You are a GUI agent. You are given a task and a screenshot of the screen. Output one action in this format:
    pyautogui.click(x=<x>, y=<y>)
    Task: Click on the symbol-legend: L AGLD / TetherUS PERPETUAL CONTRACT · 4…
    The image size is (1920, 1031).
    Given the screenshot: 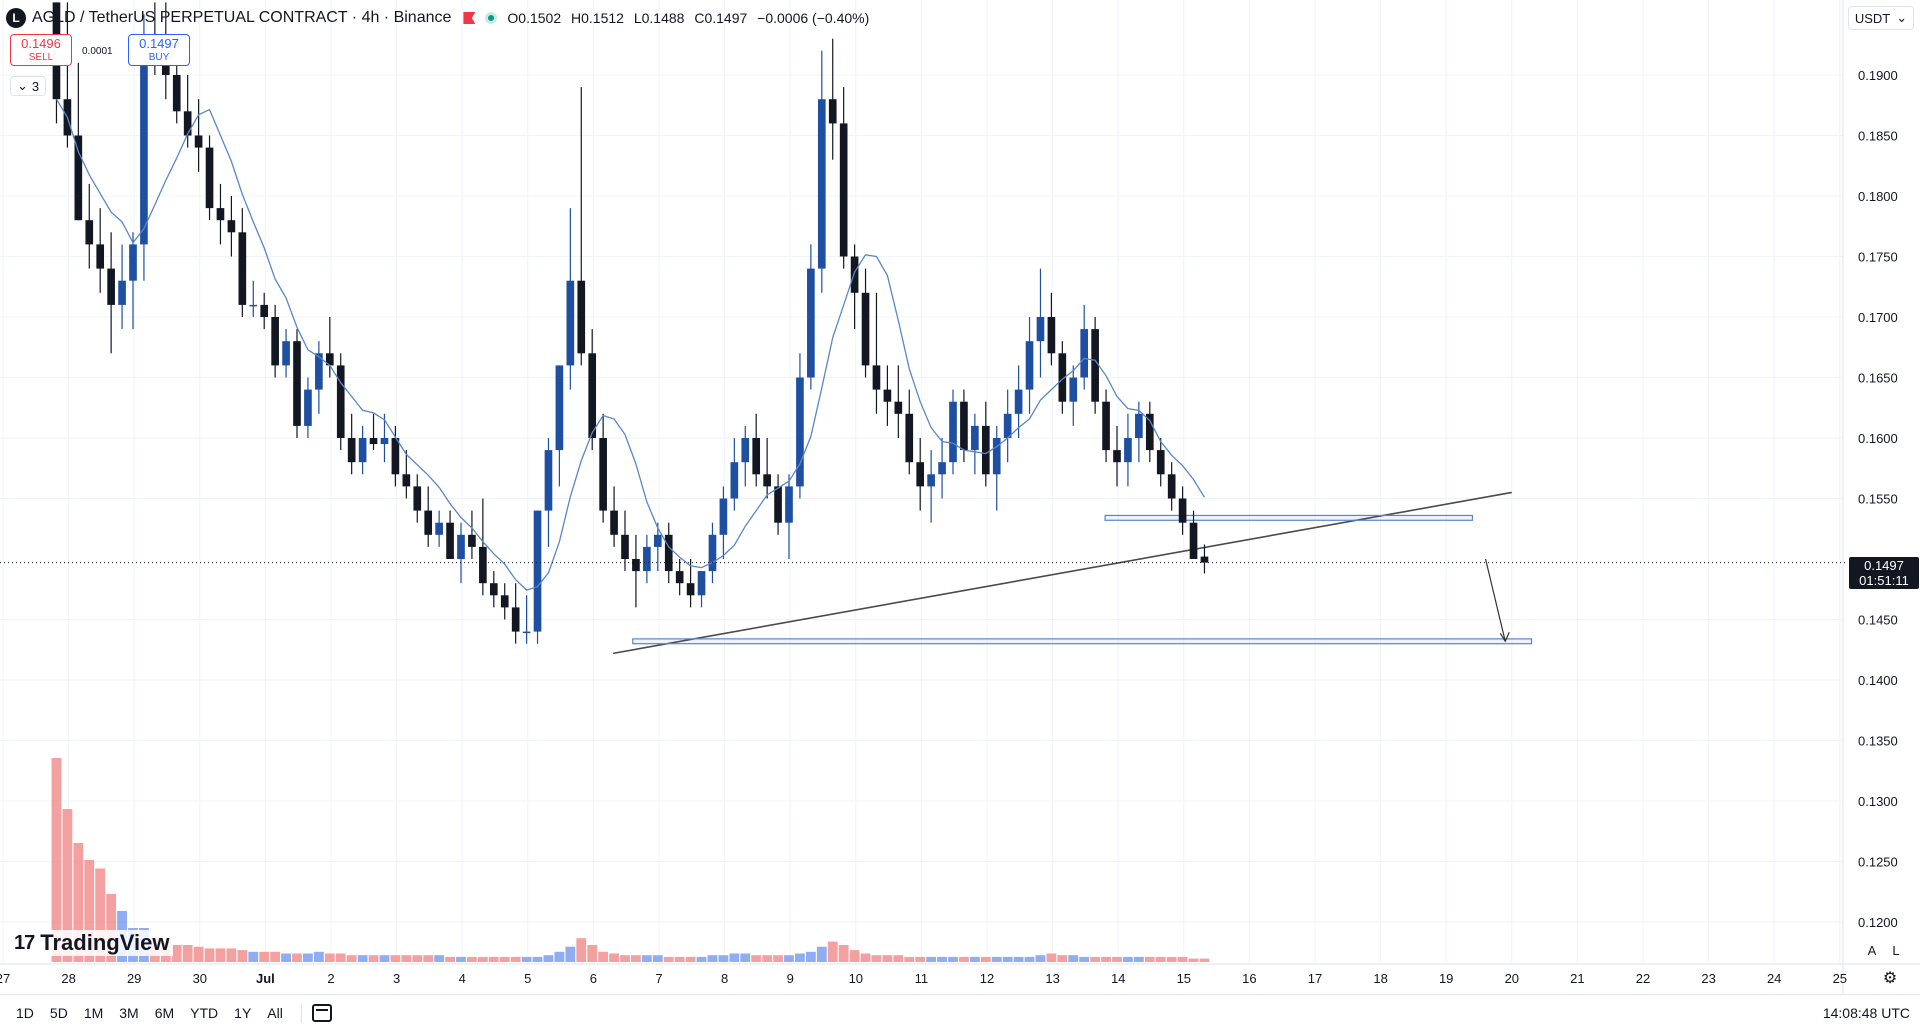 What is the action you would take?
    pyautogui.click(x=440, y=18)
    